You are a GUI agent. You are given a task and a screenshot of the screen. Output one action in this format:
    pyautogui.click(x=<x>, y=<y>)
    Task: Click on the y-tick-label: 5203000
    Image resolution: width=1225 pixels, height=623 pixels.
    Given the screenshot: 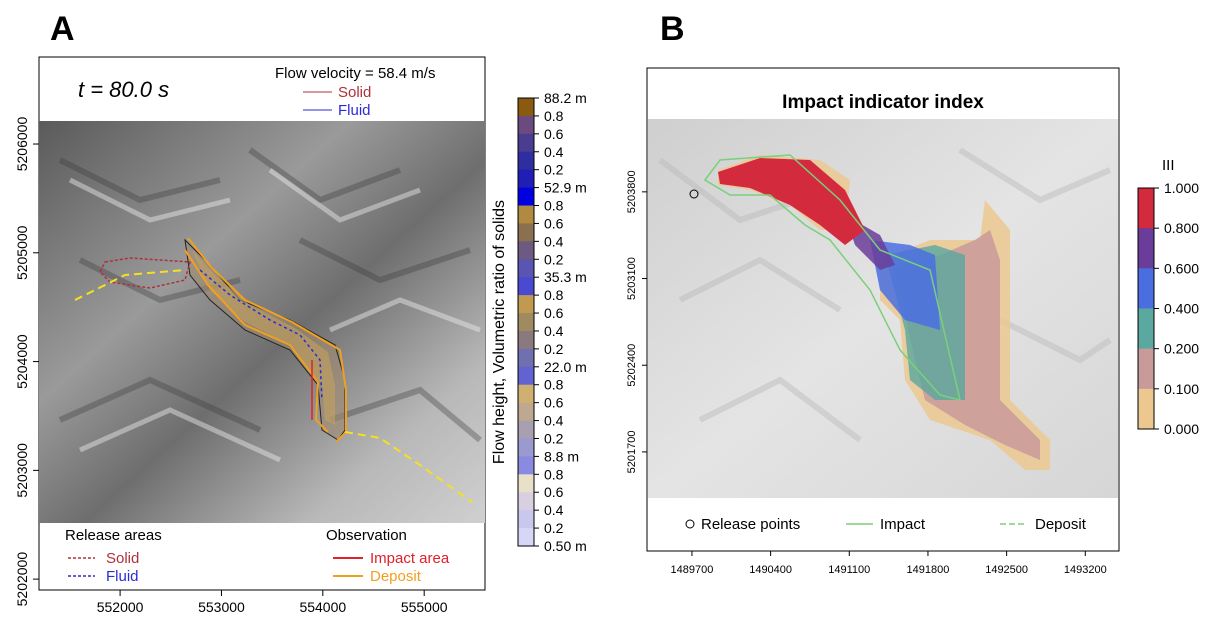 What is the action you would take?
    pyautogui.click(x=22, y=470)
    